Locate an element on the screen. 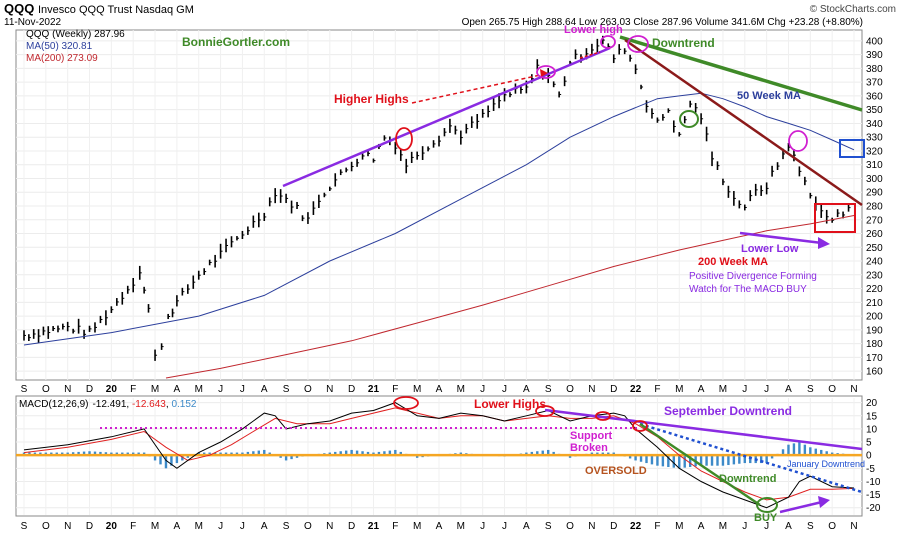 Image resolution: width=900 pixels, height=539 pixels. symbol: QQQ is located at coordinates (19, 8).